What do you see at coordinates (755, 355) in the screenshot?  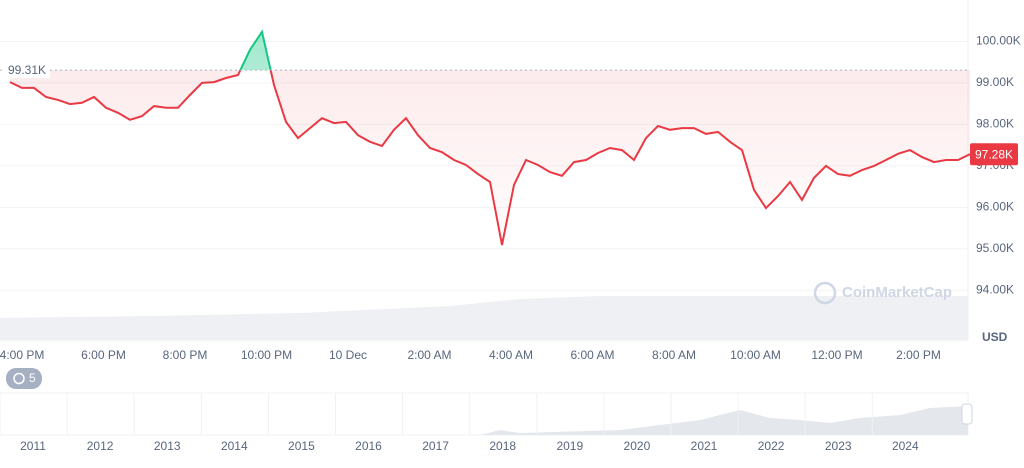 I see `x-tick-label: 10:00 AM` at bounding box center [755, 355].